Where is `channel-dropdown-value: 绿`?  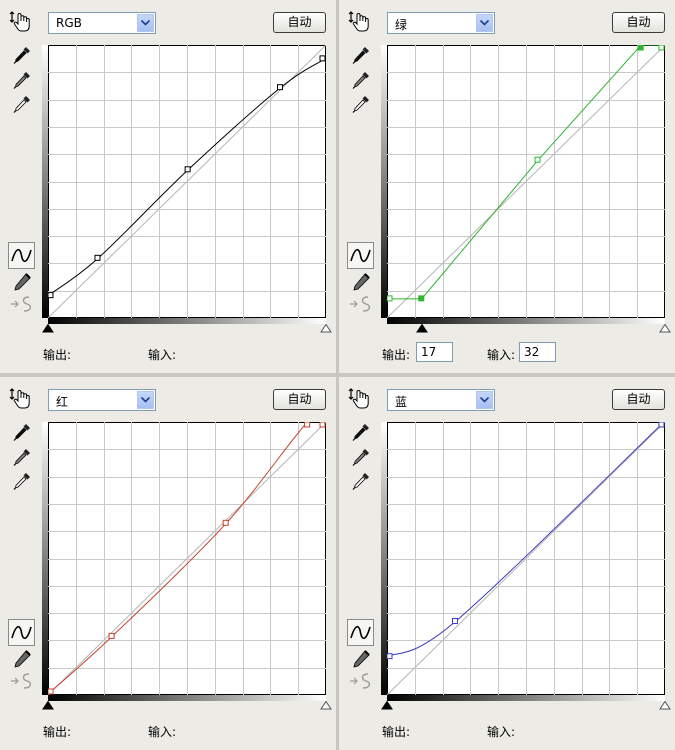
channel-dropdown-value: 绿 is located at coordinates (401, 24).